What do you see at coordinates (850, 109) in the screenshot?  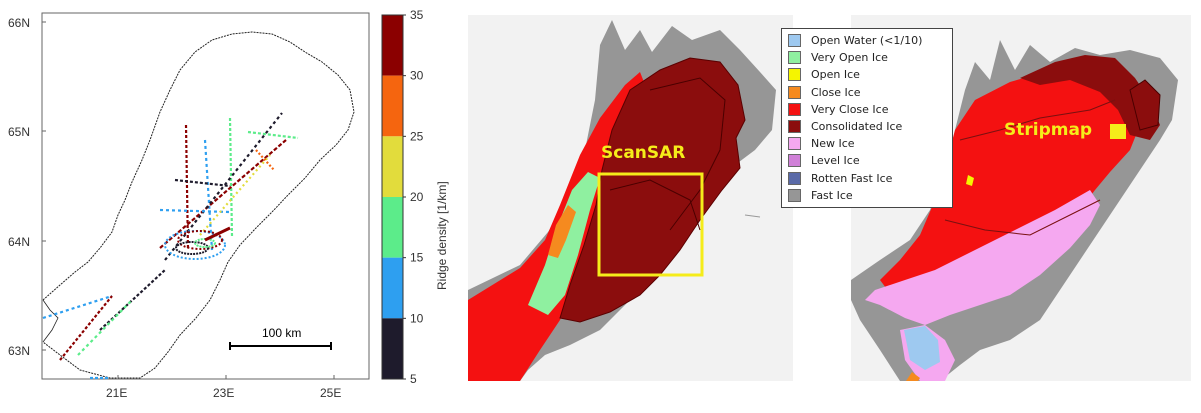 I see `legend-label: Very Close Ice` at bounding box center [850, 109].